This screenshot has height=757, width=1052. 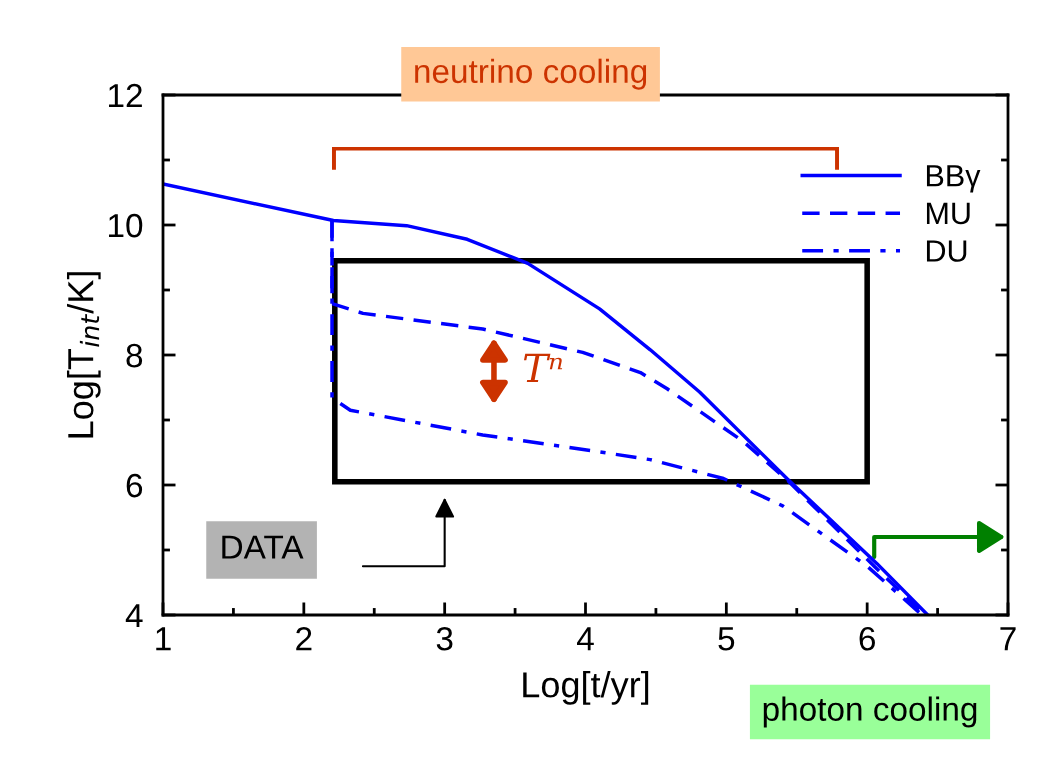 I want to click on legend-label: DU, so click(x=946, y=251).